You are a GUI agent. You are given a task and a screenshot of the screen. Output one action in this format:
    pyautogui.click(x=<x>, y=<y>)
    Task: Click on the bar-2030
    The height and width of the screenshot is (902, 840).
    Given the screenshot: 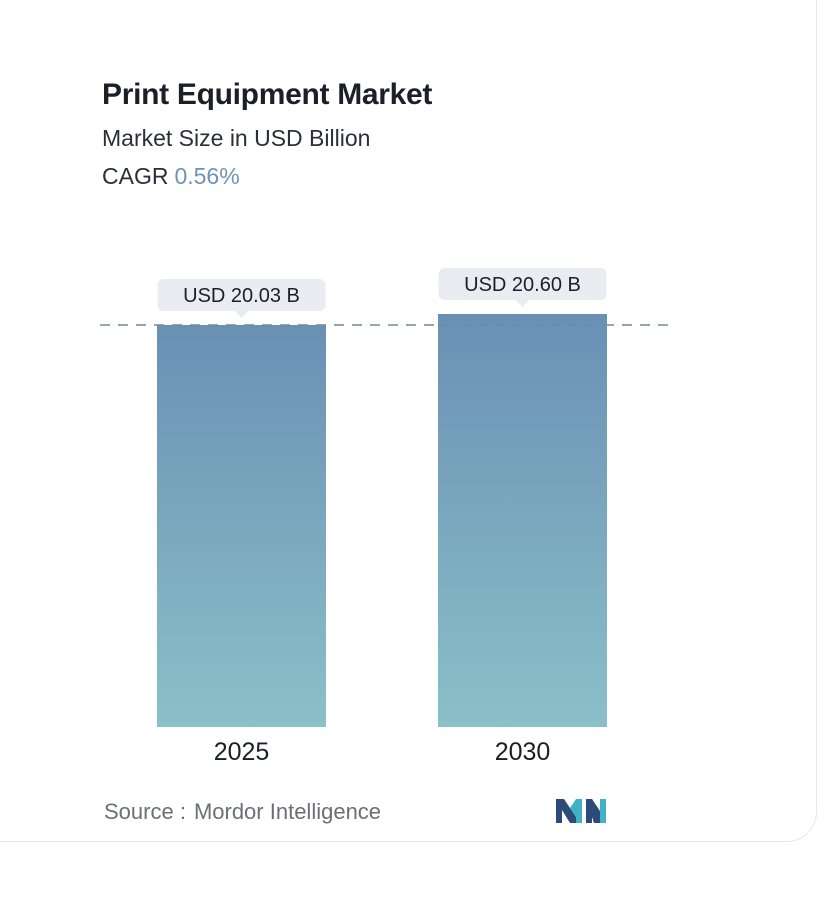 What is the action you would take?
    pyautogui.click(x=522, y=520)
    